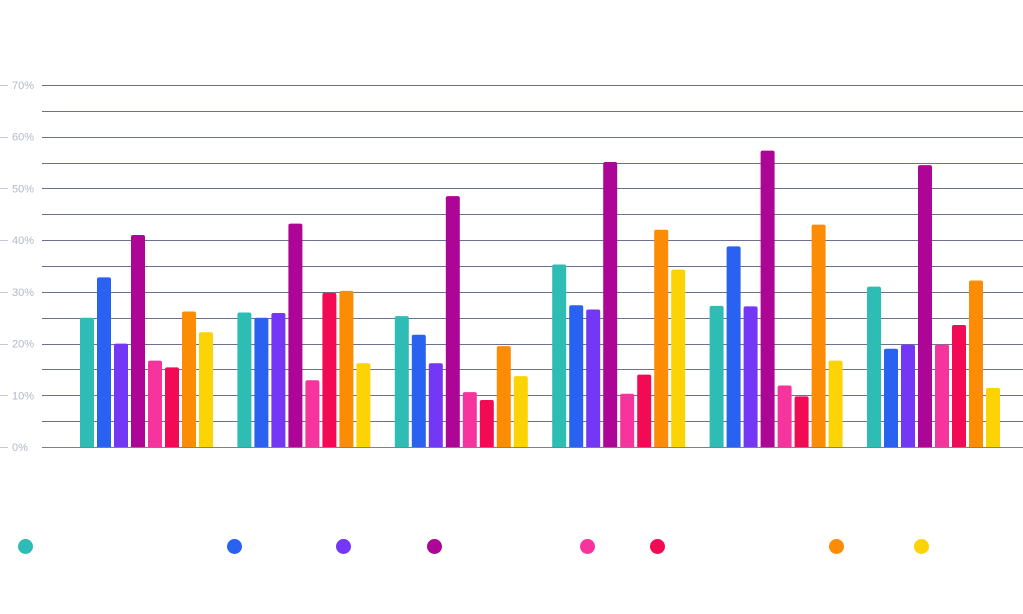  I want to click on y-tick-label: 40%, so click(23, 241).